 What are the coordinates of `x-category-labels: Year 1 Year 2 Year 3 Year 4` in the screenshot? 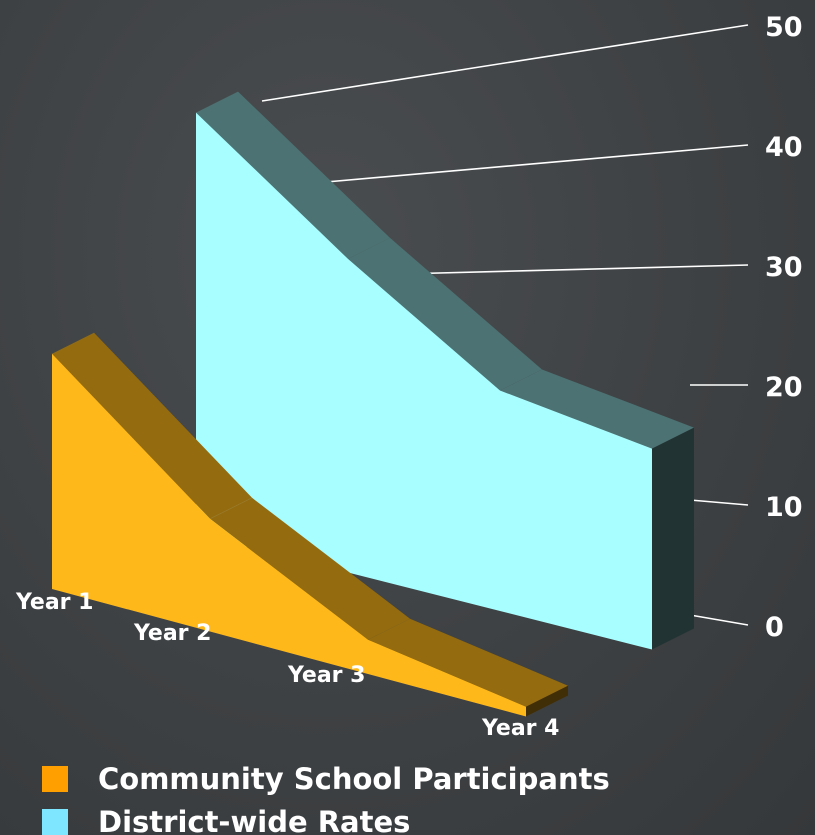 It's located at (287, 665).